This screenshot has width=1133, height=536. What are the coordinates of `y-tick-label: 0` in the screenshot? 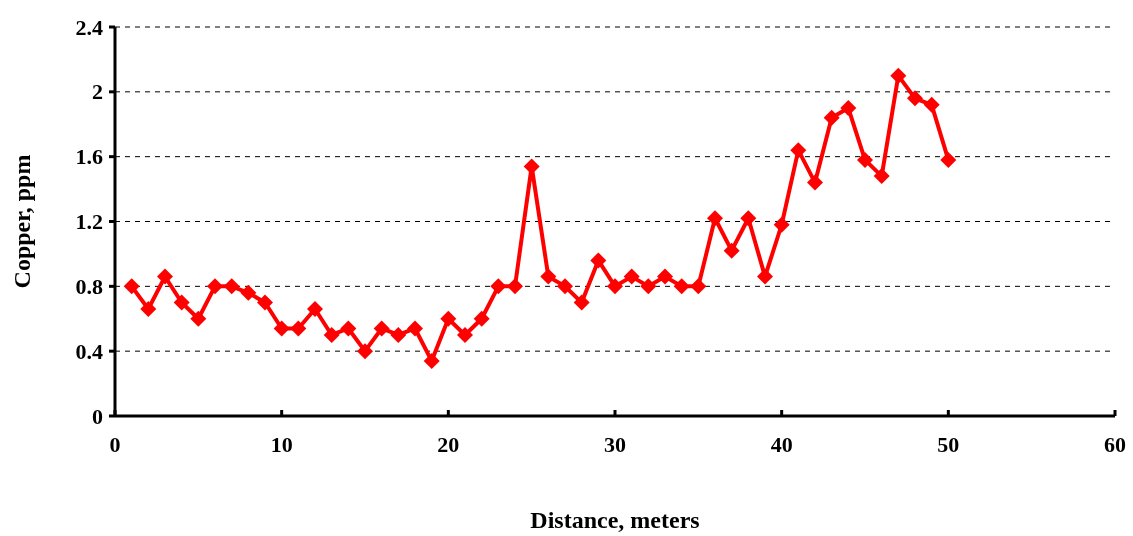 It's located at (97, 416).